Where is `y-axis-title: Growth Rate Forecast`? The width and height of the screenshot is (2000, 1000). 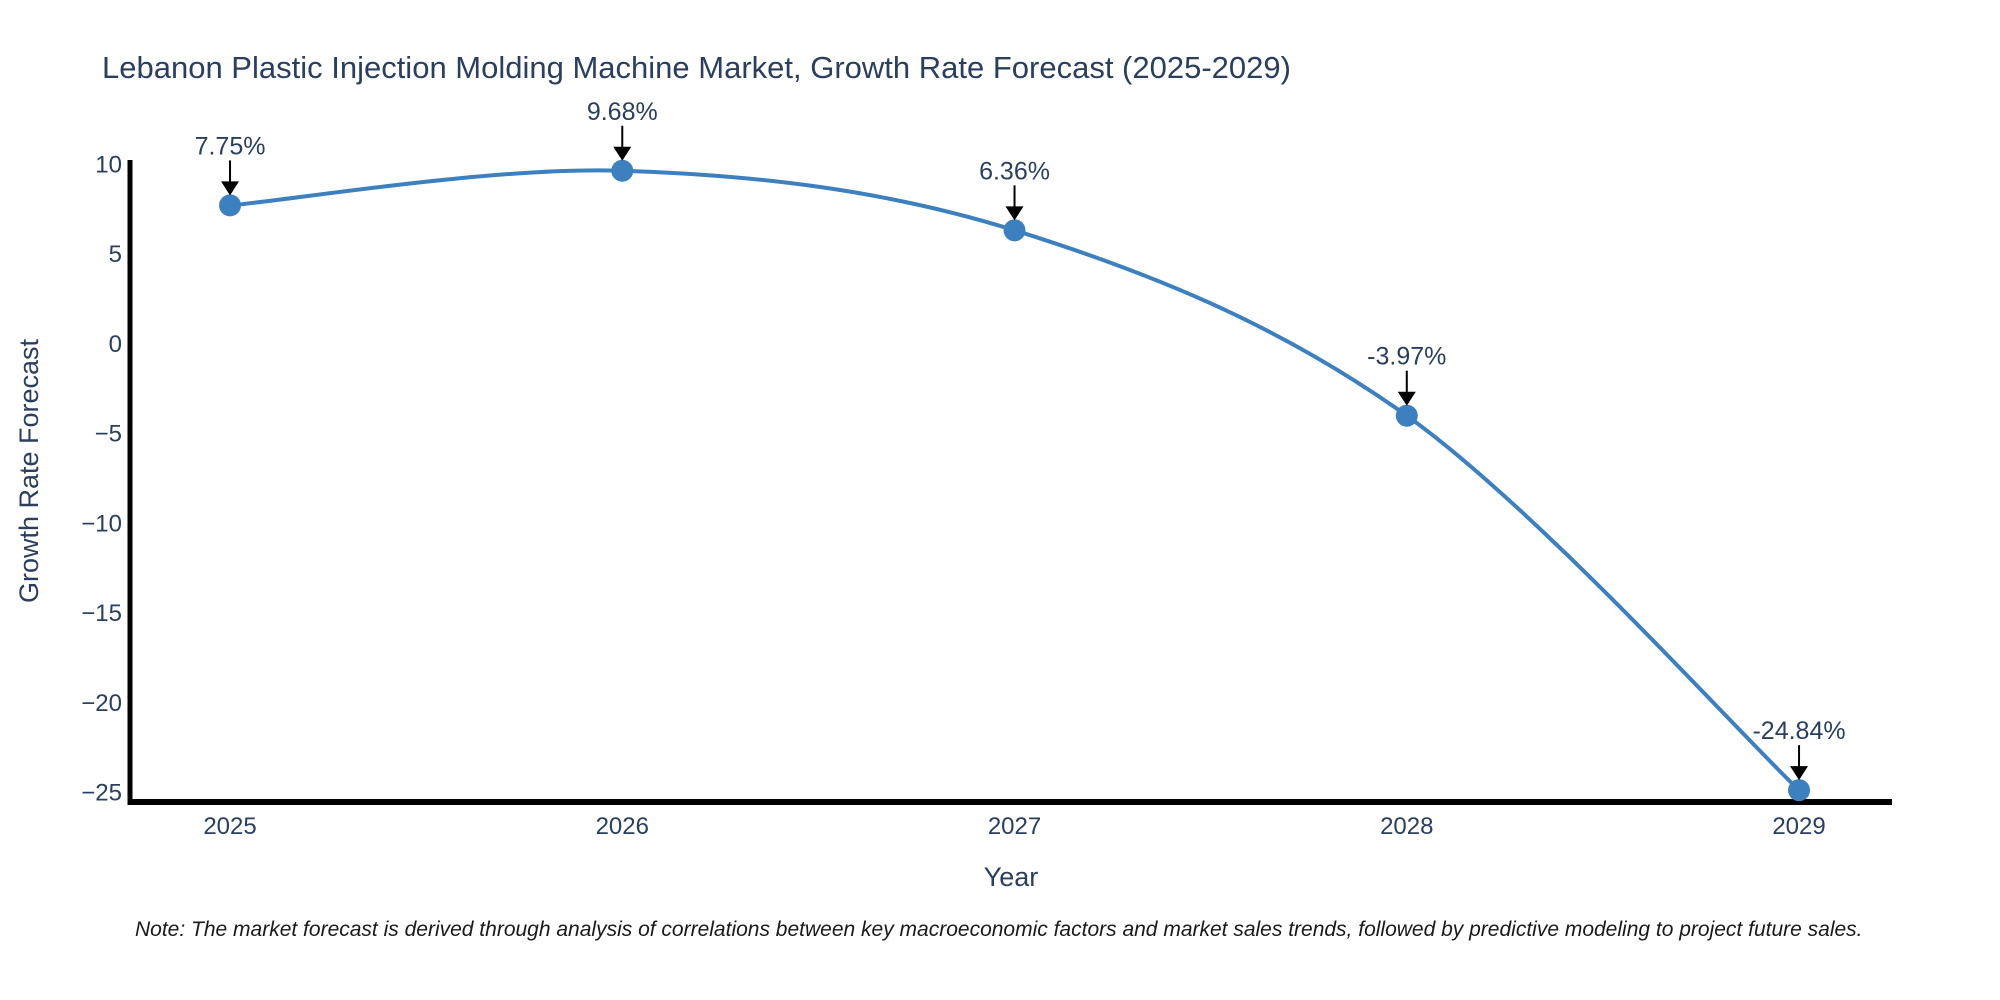 y-axis-title: Growth Rate Forecast is located at coordinates (29, 470).